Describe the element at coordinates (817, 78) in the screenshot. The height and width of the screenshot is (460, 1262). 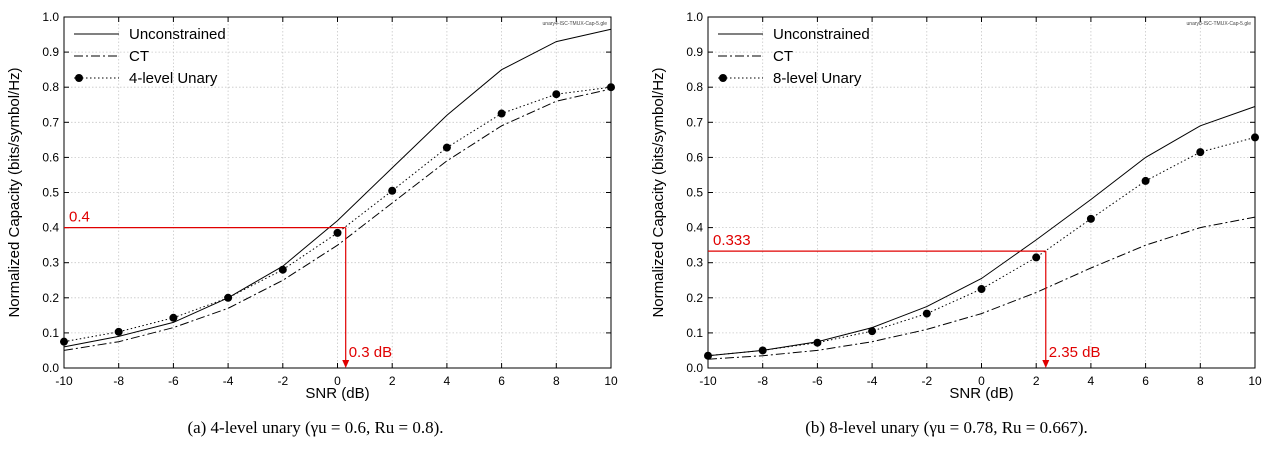
I see `legend-label-2: 8-level Unary` at that location.